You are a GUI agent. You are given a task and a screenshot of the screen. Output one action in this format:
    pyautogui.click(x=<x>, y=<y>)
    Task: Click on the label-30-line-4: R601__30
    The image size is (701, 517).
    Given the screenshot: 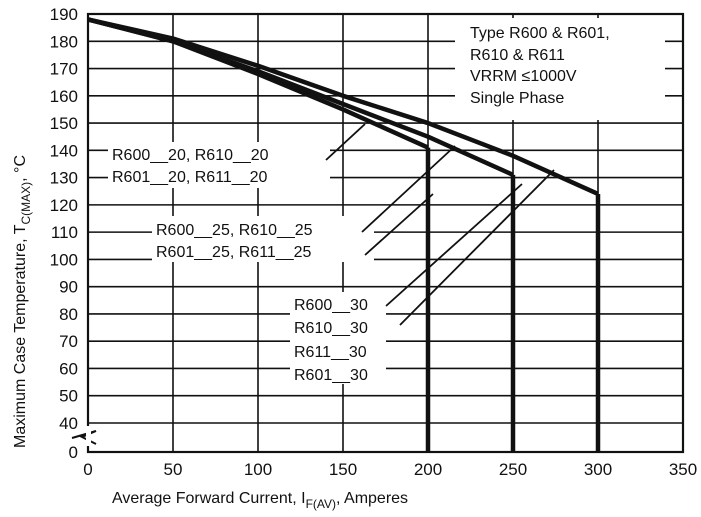 What is the action you would take?
    pyautogui.click(x=331, y=375)
    